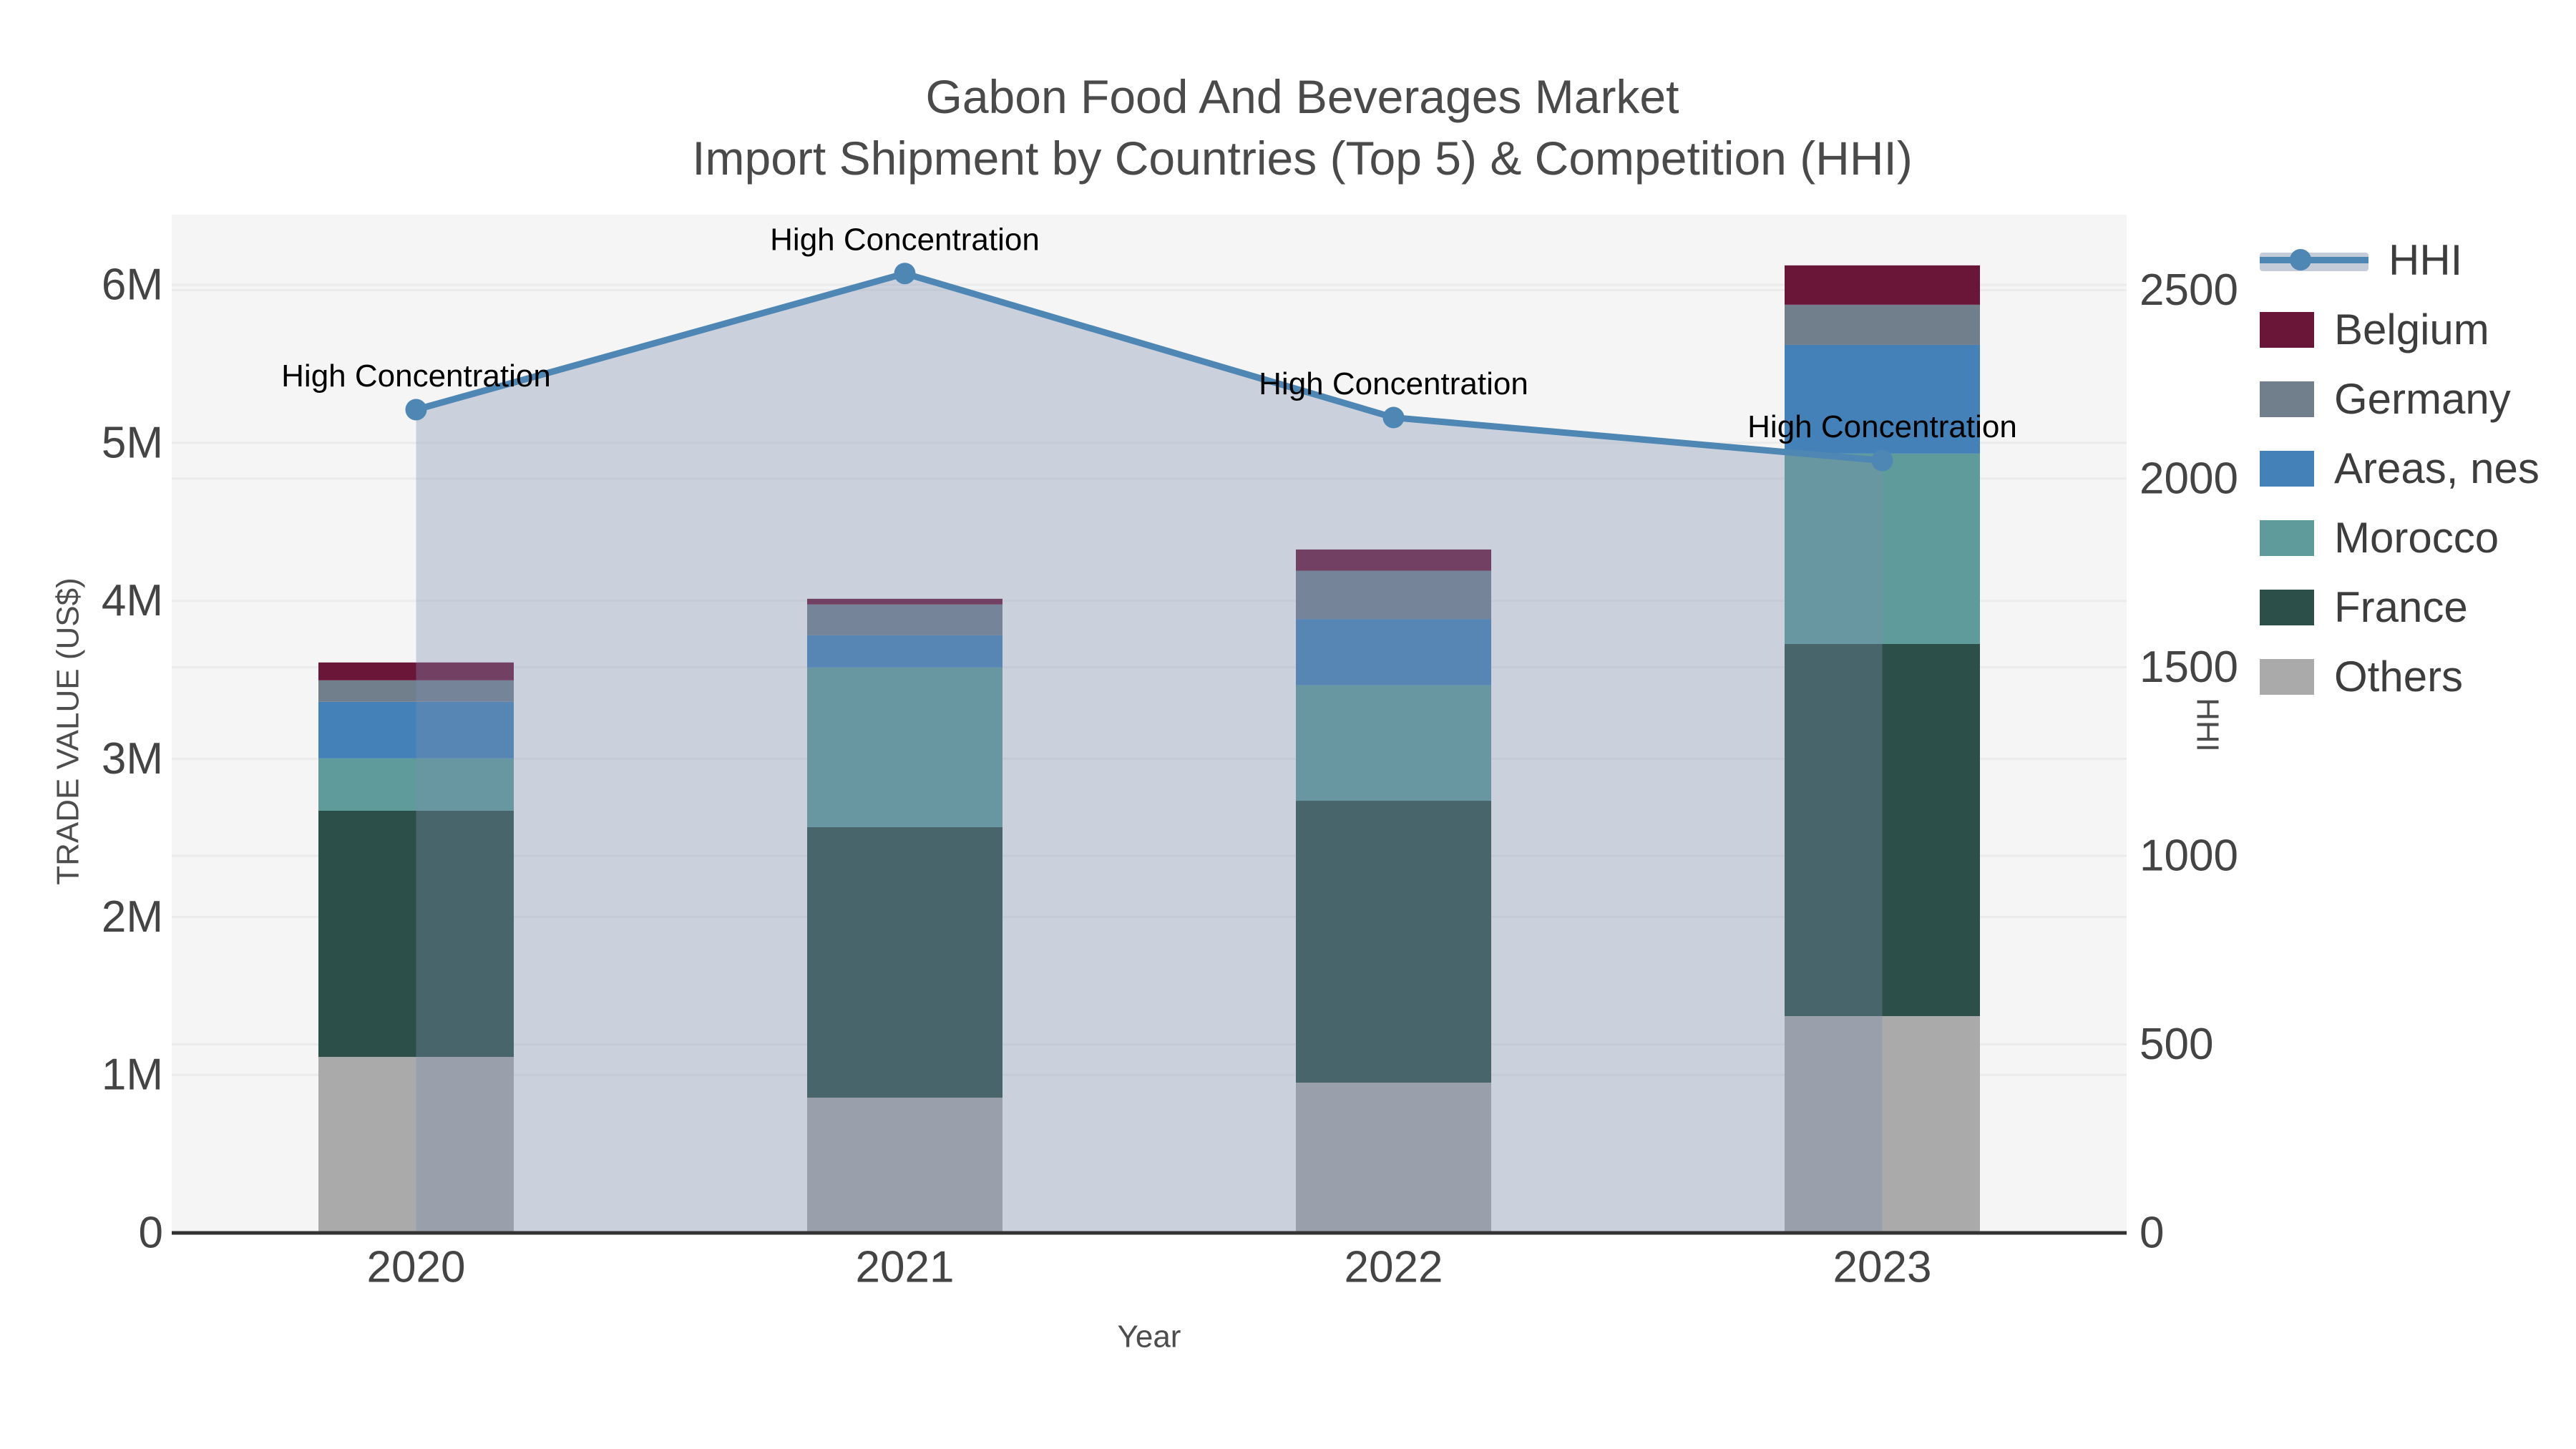  Describe the element at coordinates (132, 442) in the screenshot. I see `y-left-tick: 5M` at that location.